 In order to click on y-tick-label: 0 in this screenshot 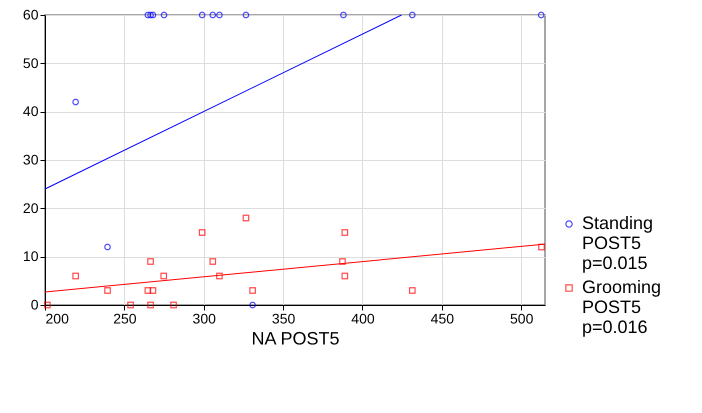, I will do `click(34, 304)`.